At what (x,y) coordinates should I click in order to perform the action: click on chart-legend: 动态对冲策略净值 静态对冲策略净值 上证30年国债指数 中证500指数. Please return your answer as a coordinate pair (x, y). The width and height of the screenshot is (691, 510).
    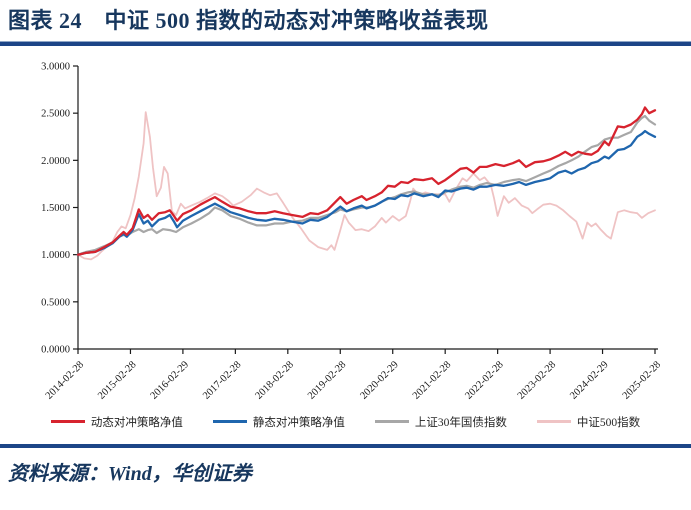
    Looking at the image, I should click on (345, 422).